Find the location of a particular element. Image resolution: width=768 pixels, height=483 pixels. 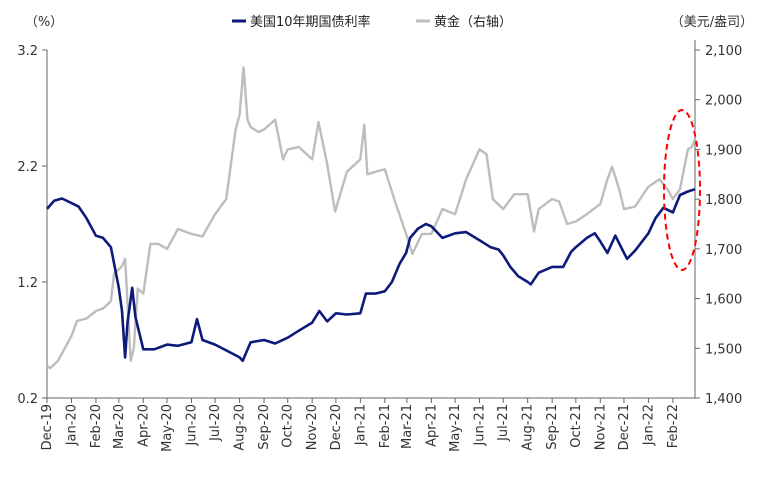

x-axis-tick-label: May-21 is located at coordinates (455, 428).